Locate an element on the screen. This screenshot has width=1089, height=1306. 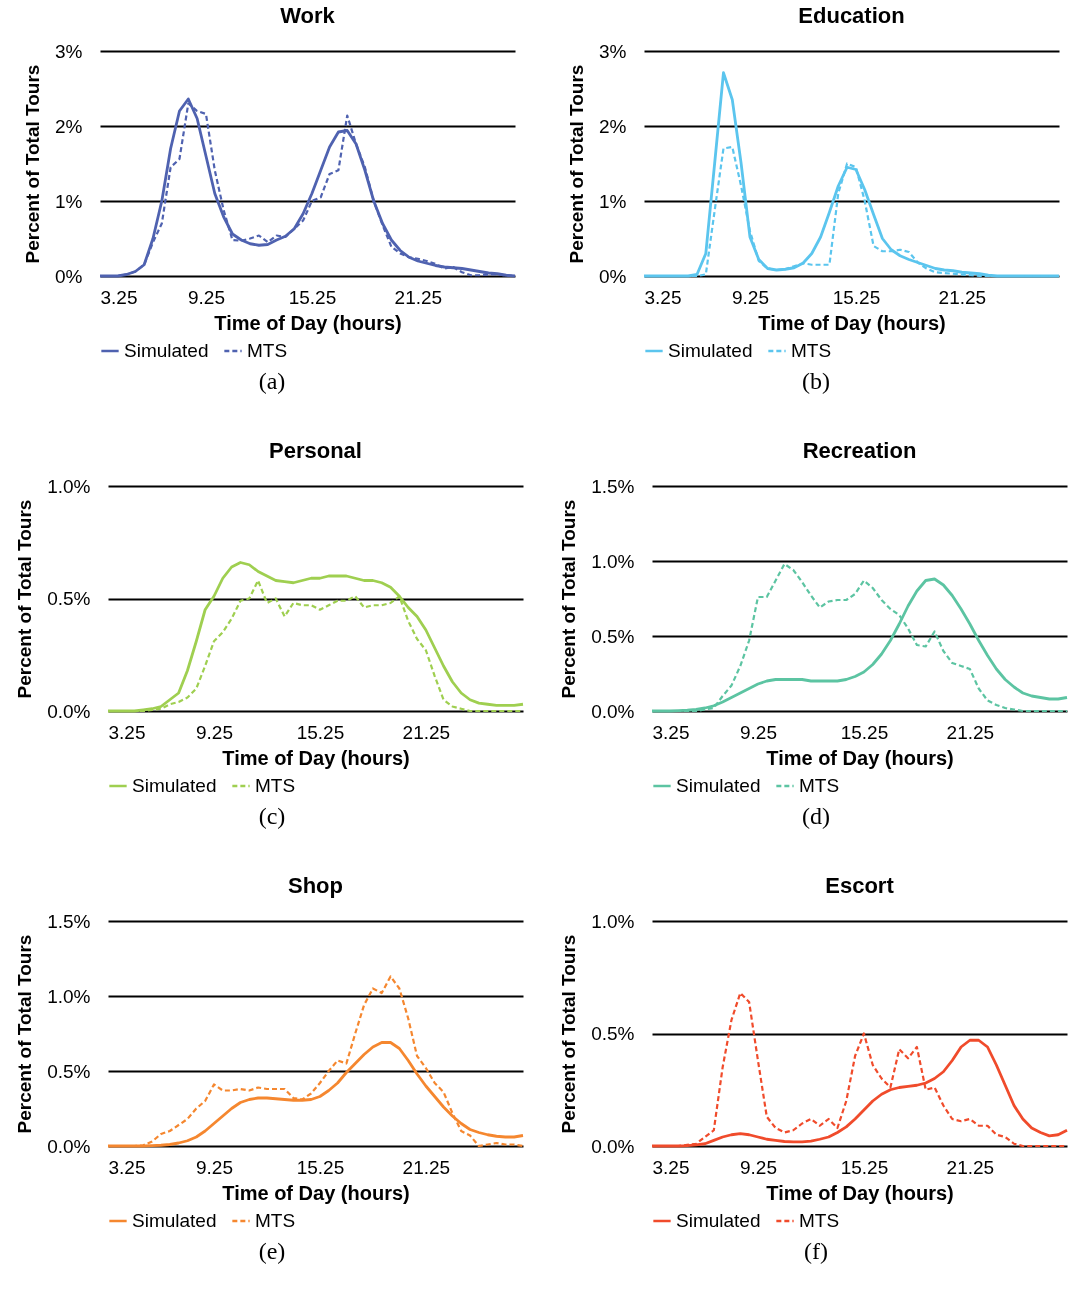
text: (c) is located at coordinates (272, 816).